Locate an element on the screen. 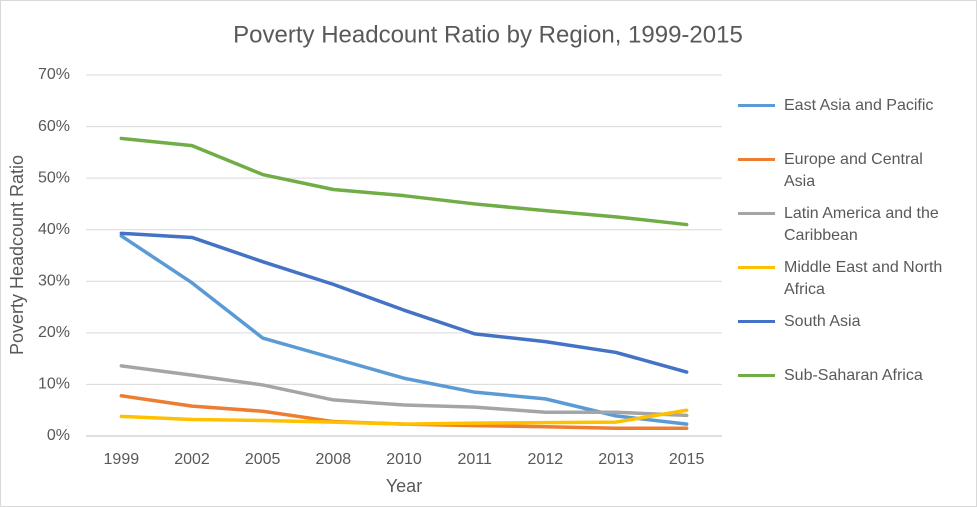  y-tick-label: 60% is located at coordinates (54, 126).